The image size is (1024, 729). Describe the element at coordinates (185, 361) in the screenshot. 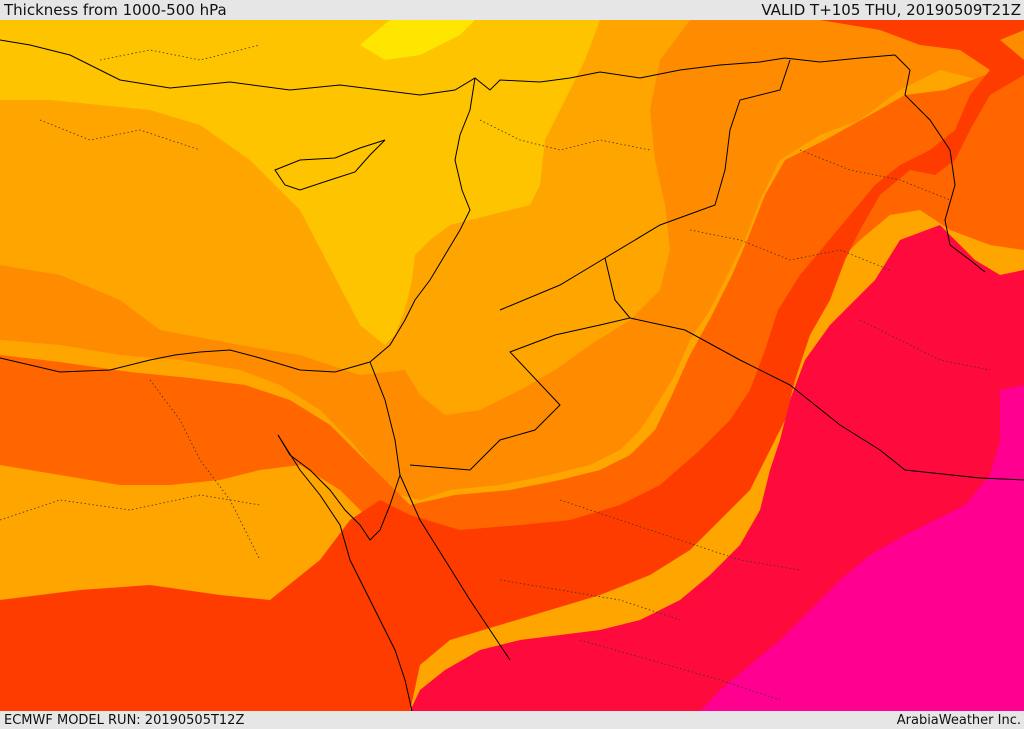

I see `coastline-egypt` at that location.